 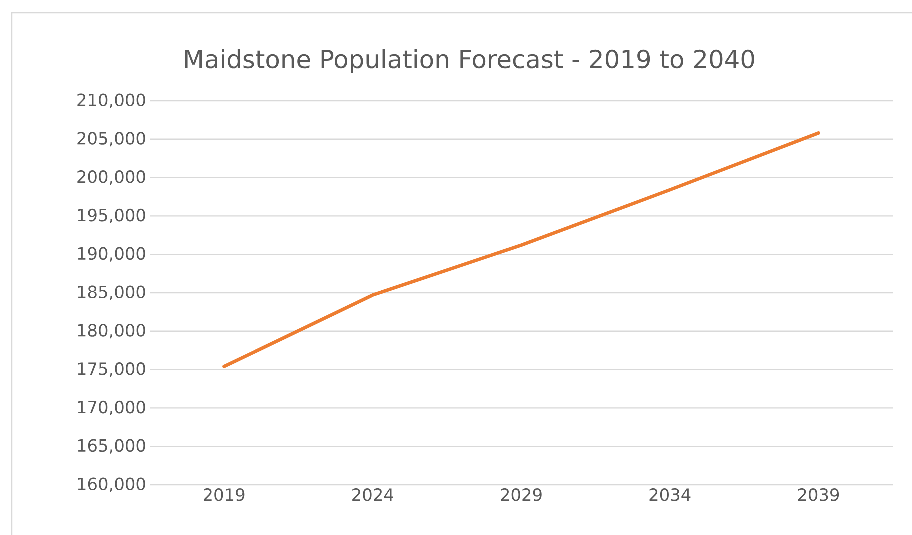 What do you see at coordinates (521, 495) in the screenshot?
I see `x-tick-label: 2029` at bounding box center [521, 495].